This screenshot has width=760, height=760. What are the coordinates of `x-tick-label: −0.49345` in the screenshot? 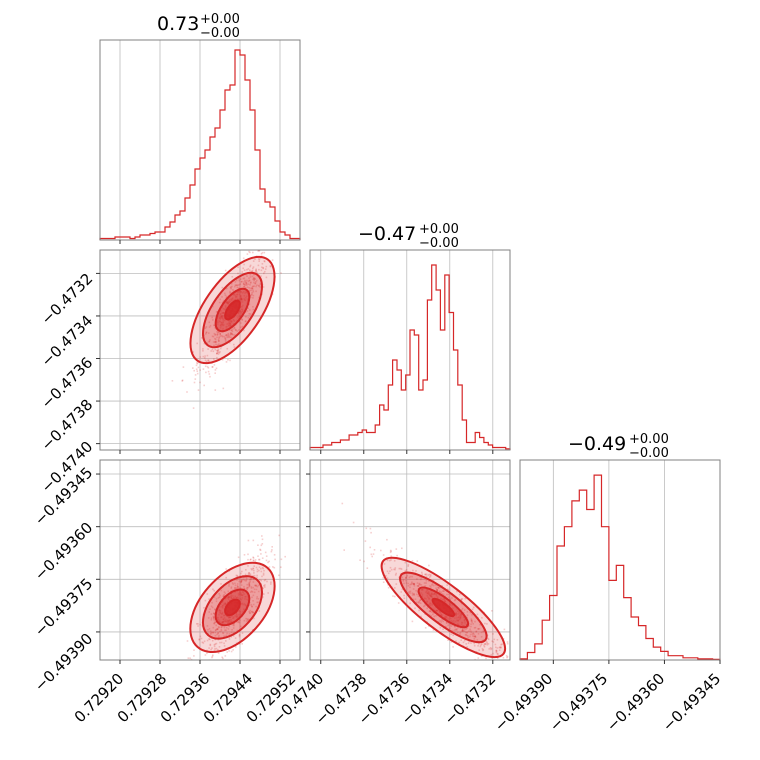 It's located at (691, 702).